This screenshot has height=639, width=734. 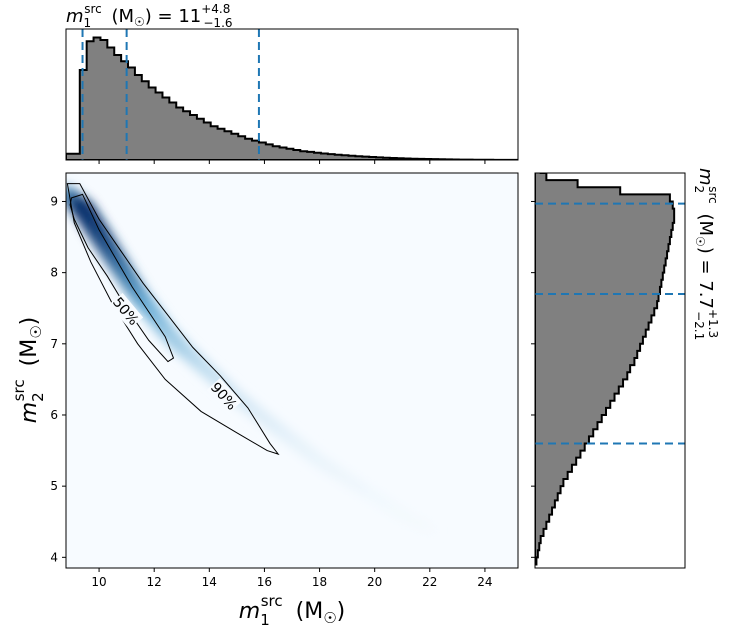 I want to click on y-tick-label: 4, so click(x=54, y=557).